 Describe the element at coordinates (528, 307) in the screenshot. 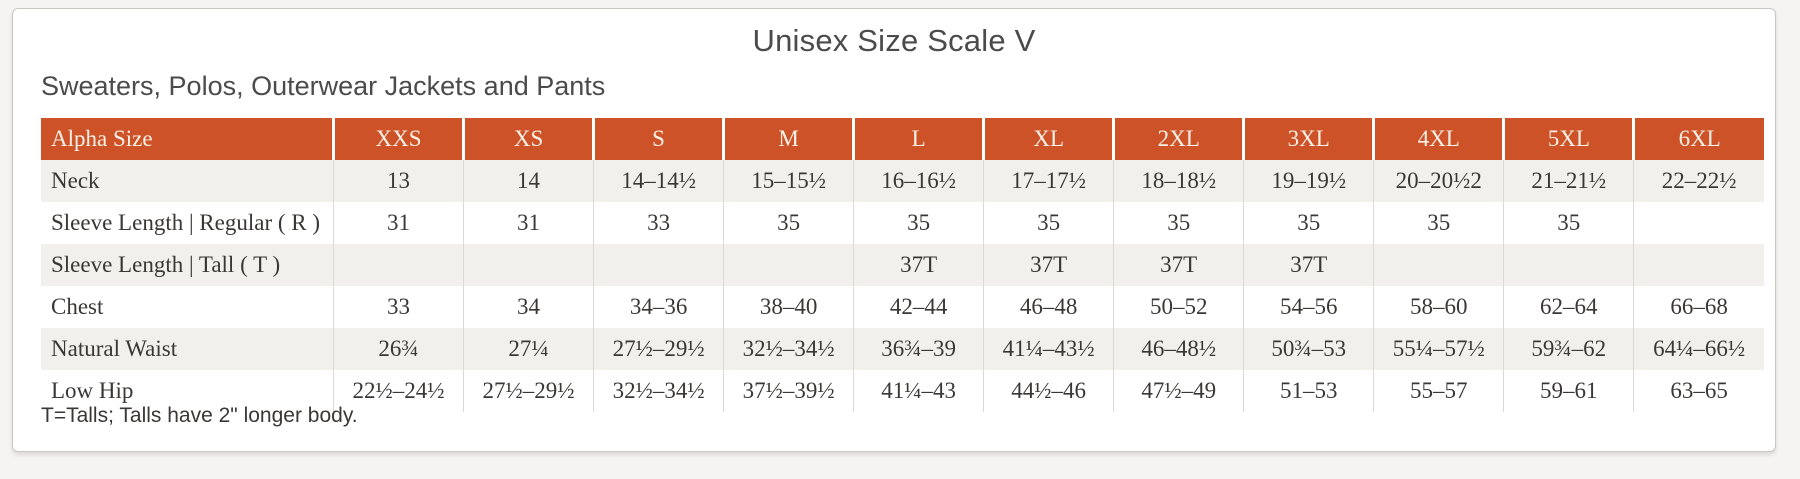

I see `size-cell: 34` at that location.